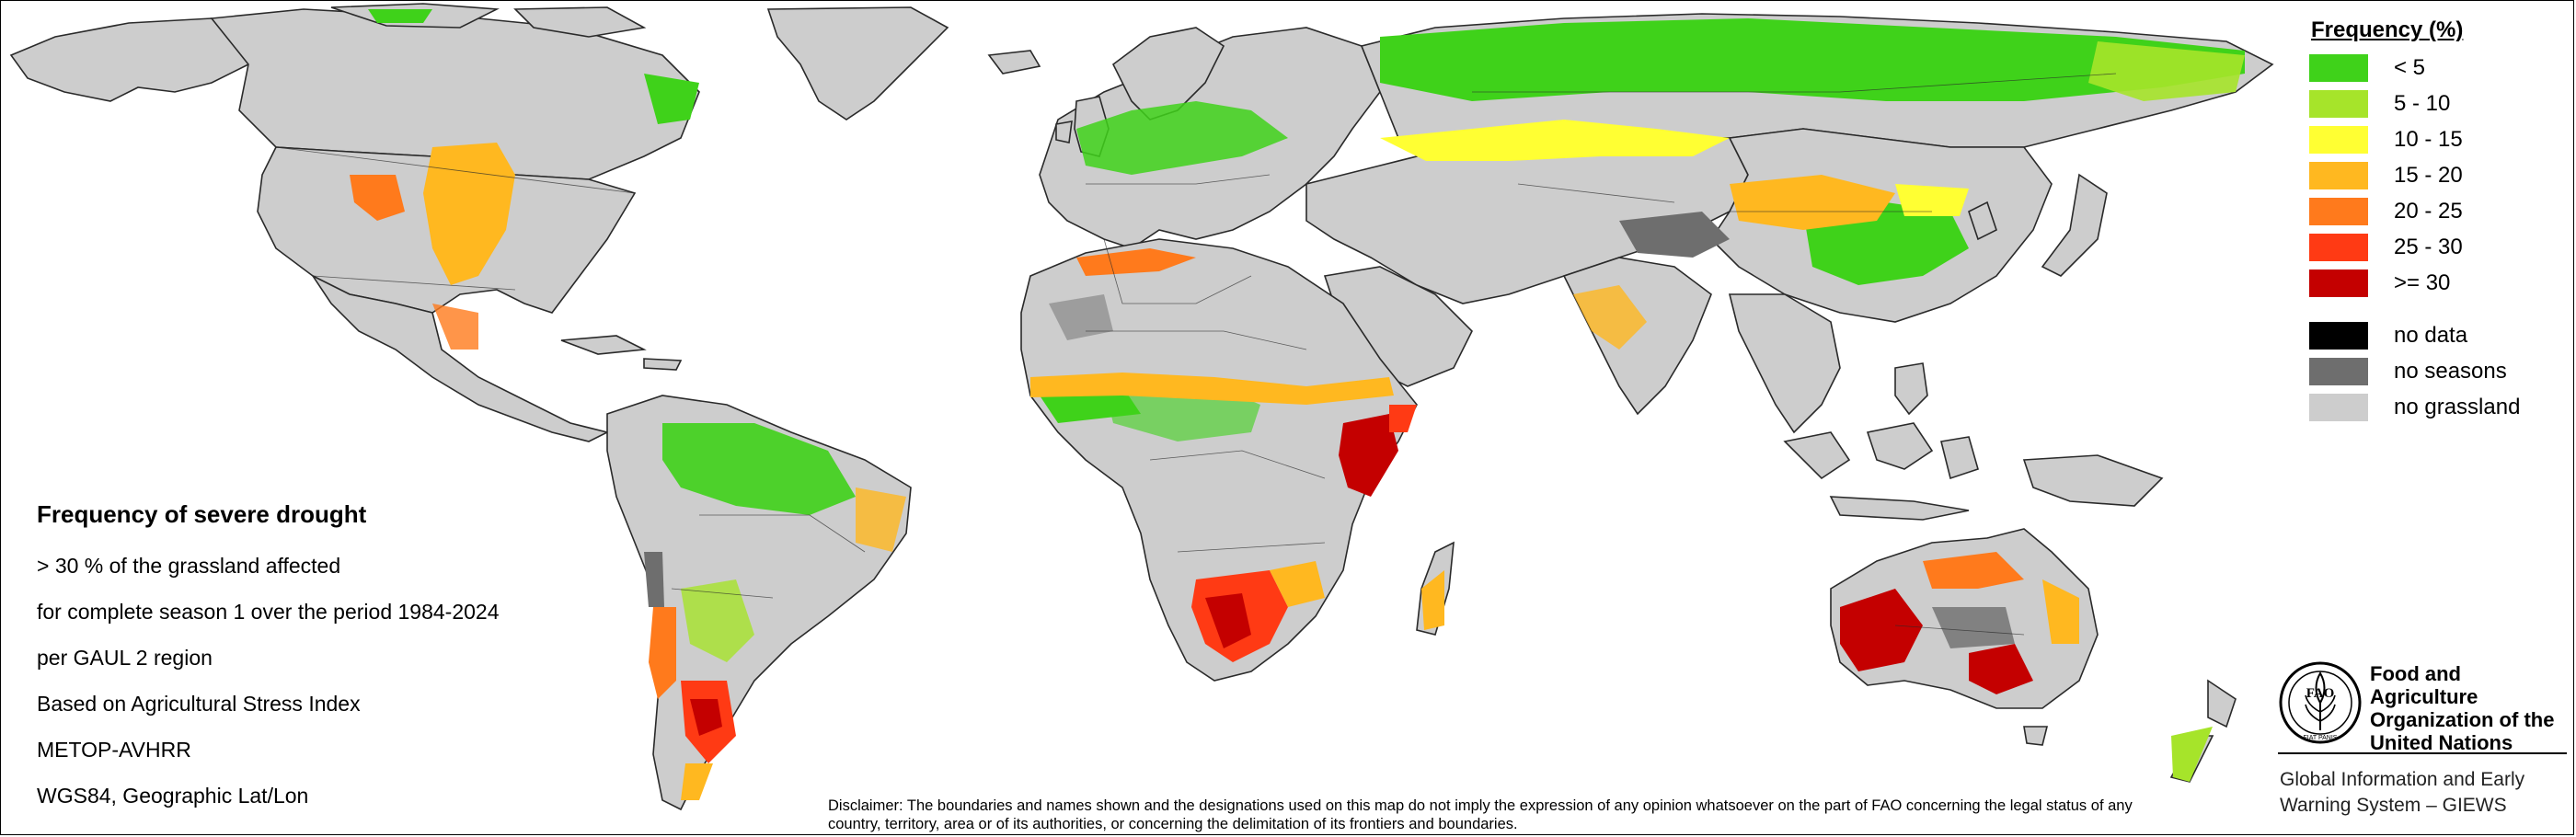 This screenshot has height=837, width=2576. What do you see at coordinates (2431, 335) in the screenshot?
I see `legend-other-label: no data` at bounding box center [2431, 335].